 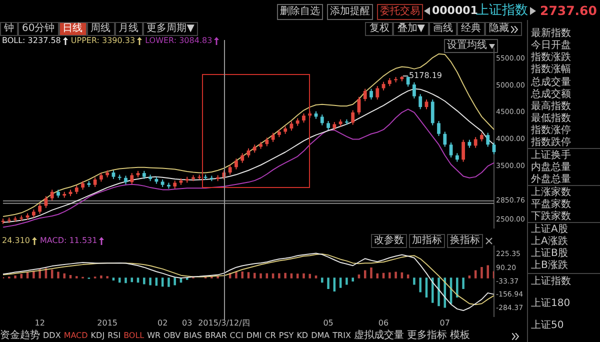 What do you see at coordinates (379, 29) in the screenshot?
I see `text: 复权` at bounding box center [379, 29].